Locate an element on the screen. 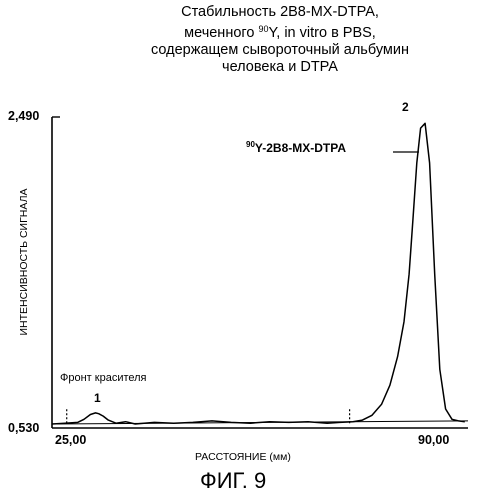  dye-front-label: Фронт красителя is located at coordinates (103, 378).